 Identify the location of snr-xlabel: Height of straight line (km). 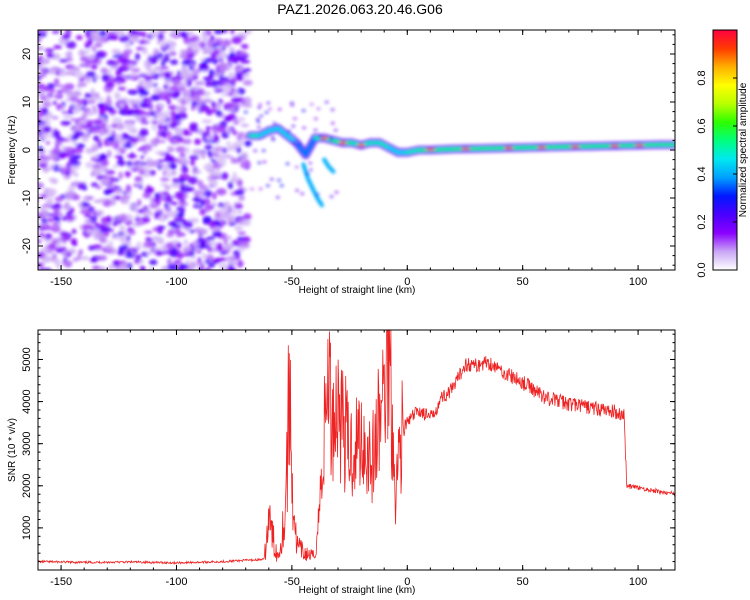
(357, 590).